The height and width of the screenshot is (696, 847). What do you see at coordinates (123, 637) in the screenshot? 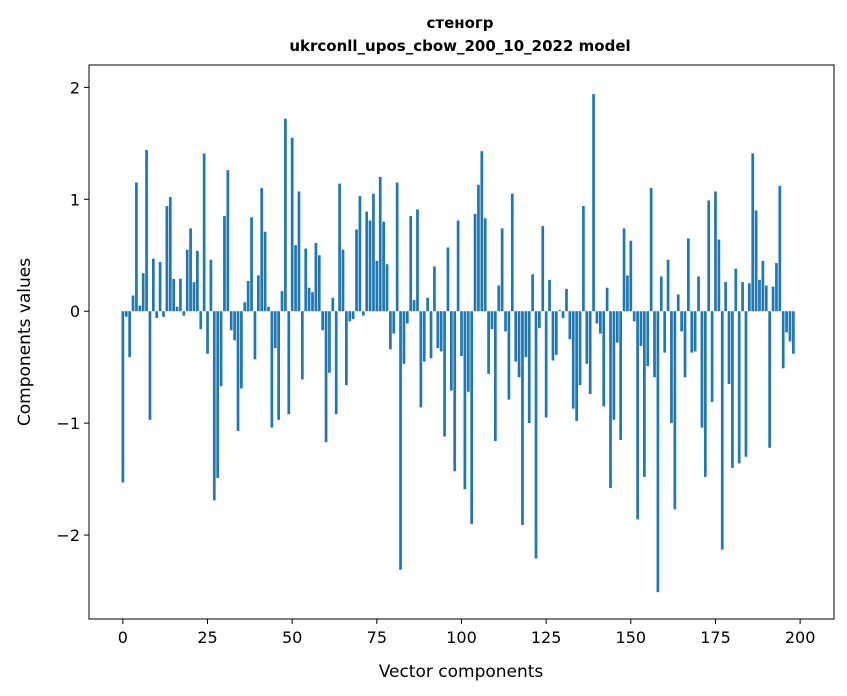
I see `x-tick-label: 0` at bounding box center [123, 637].